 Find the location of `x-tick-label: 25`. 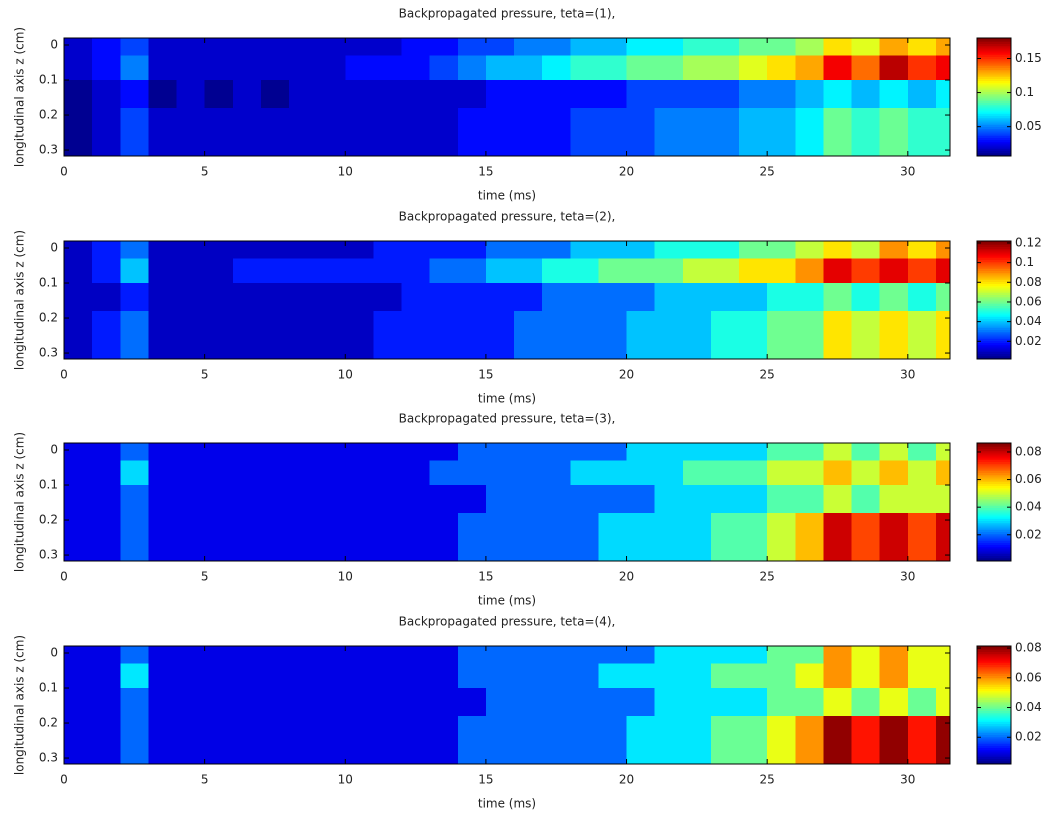

x-tick-label: 25 is located at coordinates (767, 375).